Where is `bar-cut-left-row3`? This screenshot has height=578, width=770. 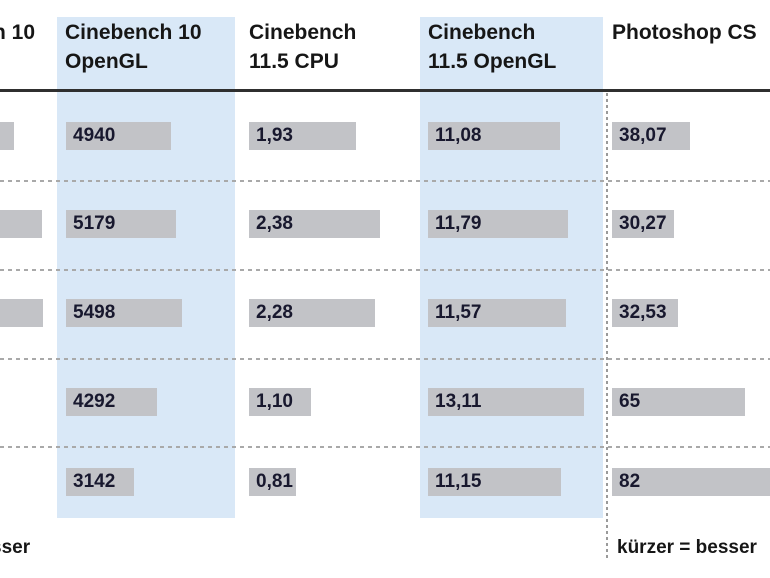
bar-cut-left-row3 is located at coordinates (21, 313).